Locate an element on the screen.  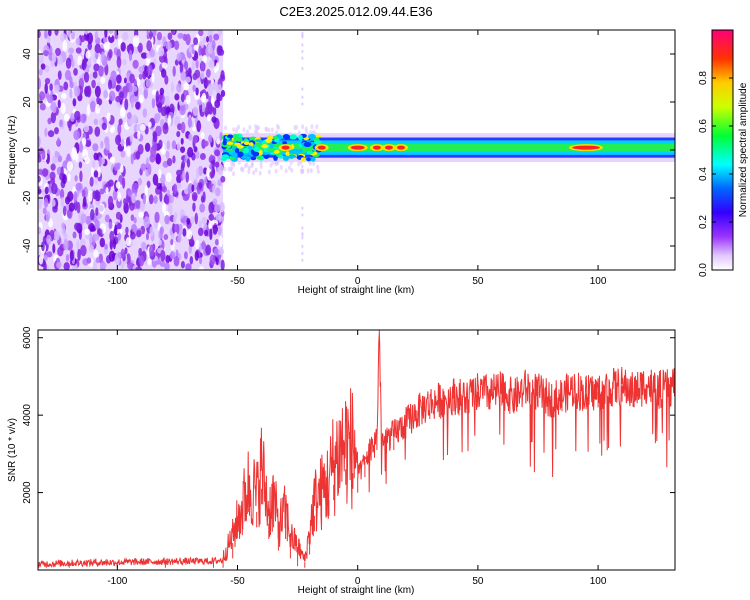
snr-y-tick-label: 2000 is located at coordinates (27, 492).